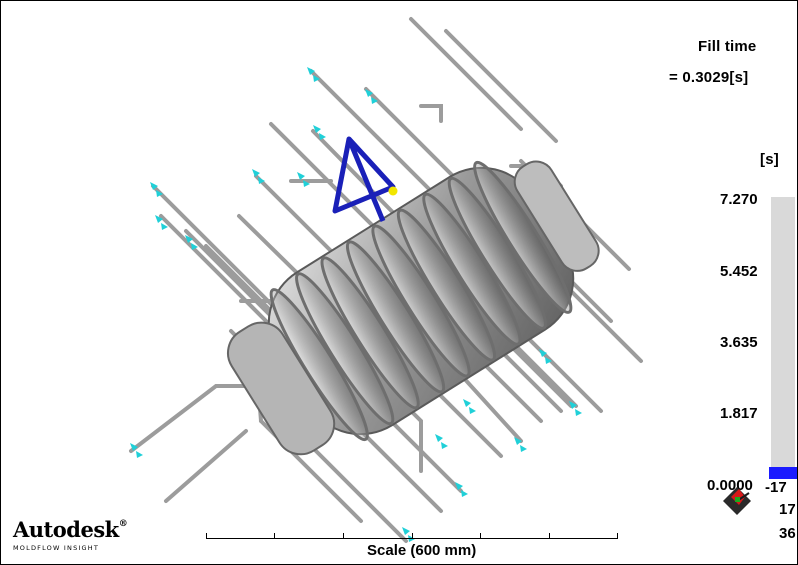  Describe the element at coordinates (709, 77) in the screenshot. I see `result-value: = 0.3029[s]` at that location.